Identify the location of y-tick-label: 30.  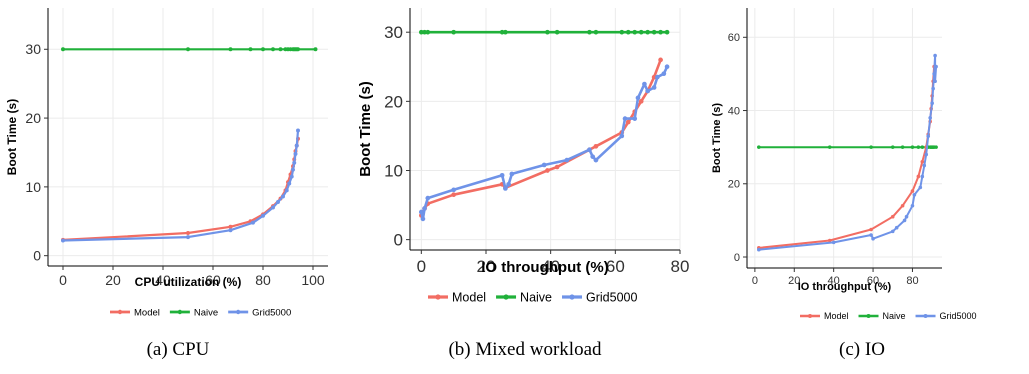
(33, 49).